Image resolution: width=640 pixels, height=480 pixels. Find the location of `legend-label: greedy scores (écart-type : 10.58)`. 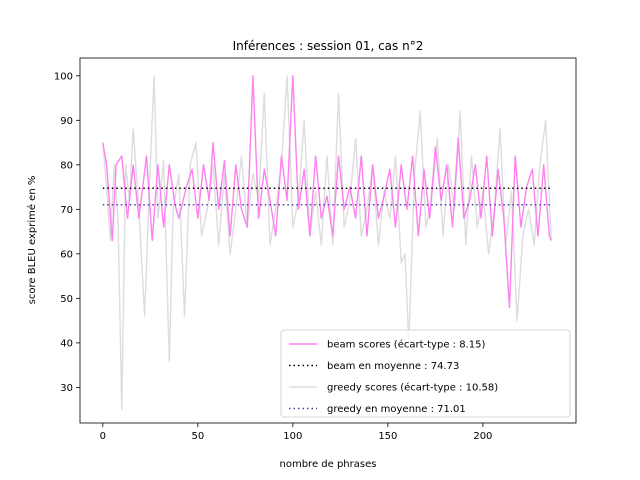

legend-label: greedy scores (écart-type : 10.58) is located at coordinates (412, 388).